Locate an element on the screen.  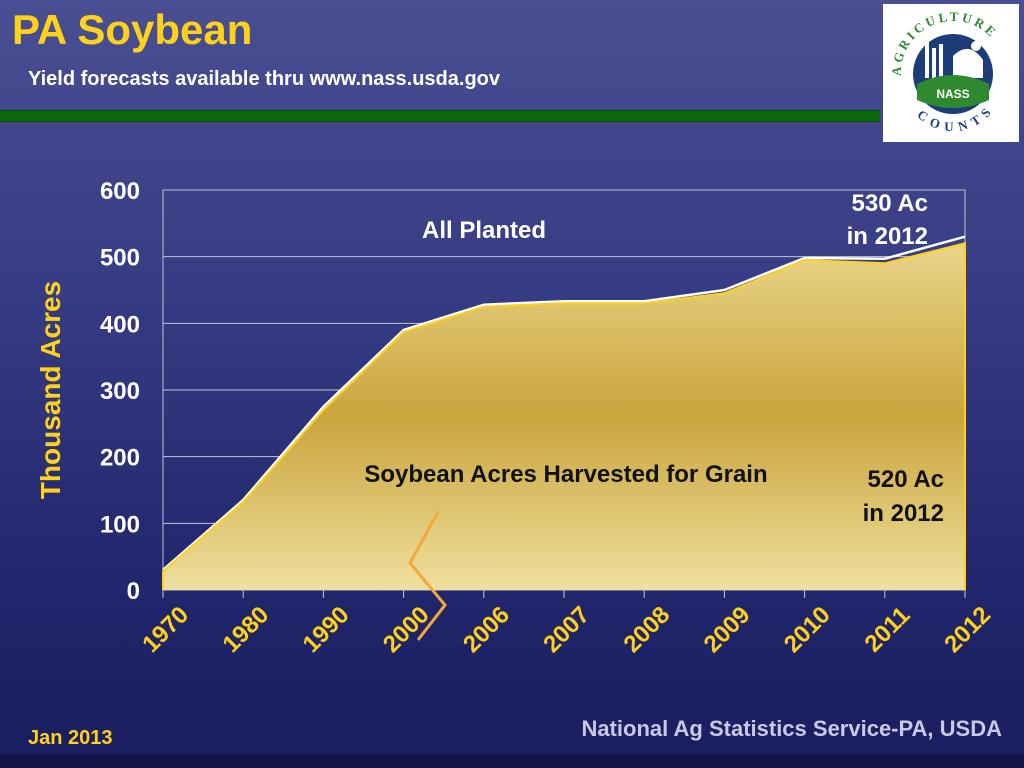
y-tick-label: 100 is located at coordinates (120, 524).